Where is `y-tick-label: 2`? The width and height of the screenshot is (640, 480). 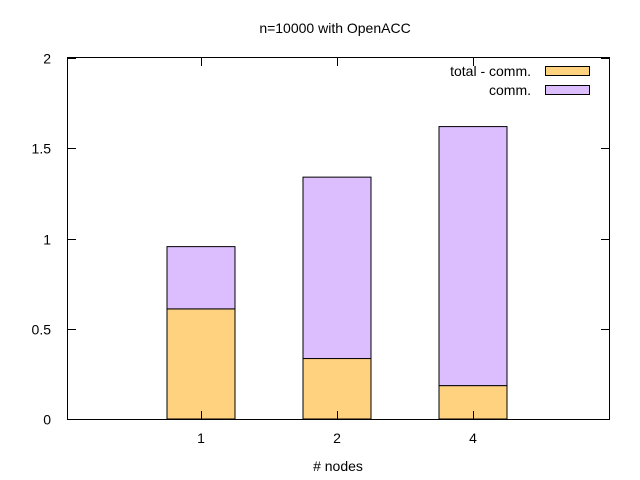
y-tick-label: 2 is located at coordinates (47, 59).